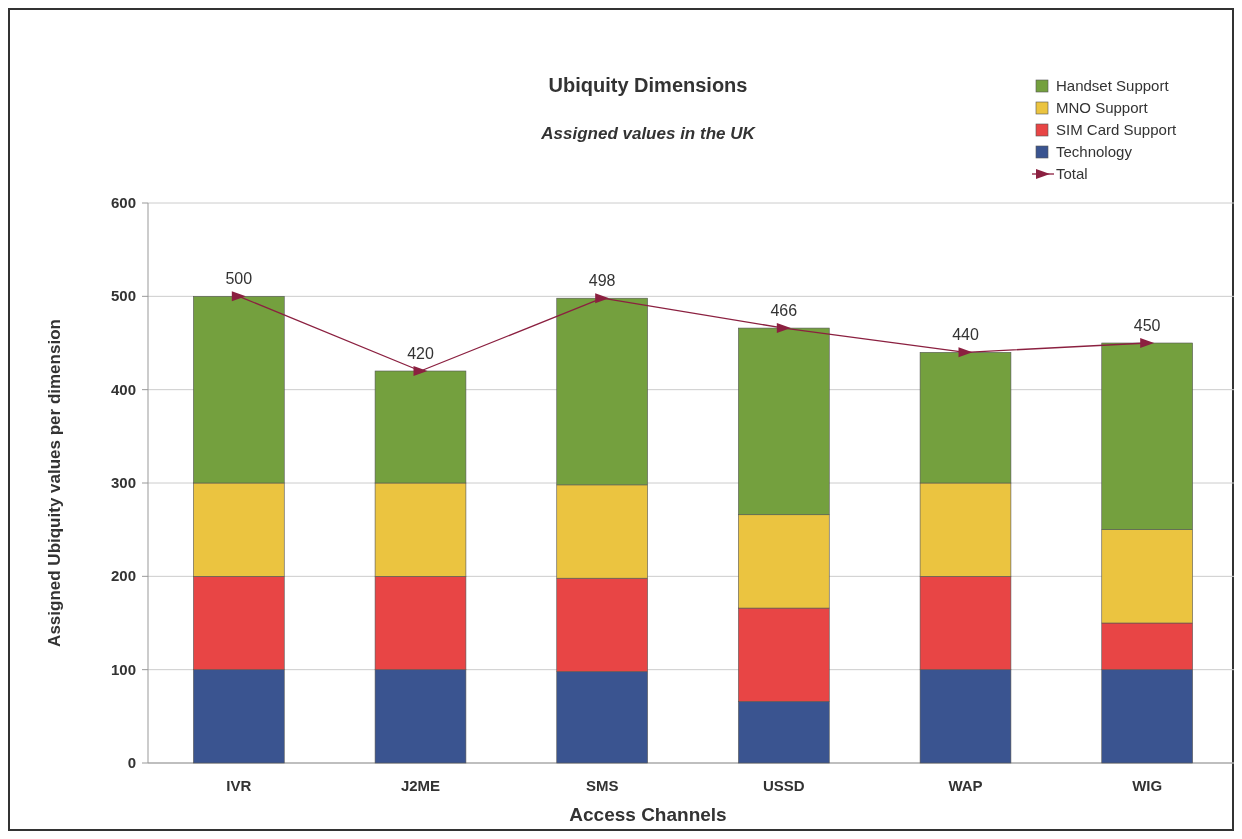  Describe the element at coordinates (783, 785) in the screenshot. I see `x-tick-label: USSD` at that location.